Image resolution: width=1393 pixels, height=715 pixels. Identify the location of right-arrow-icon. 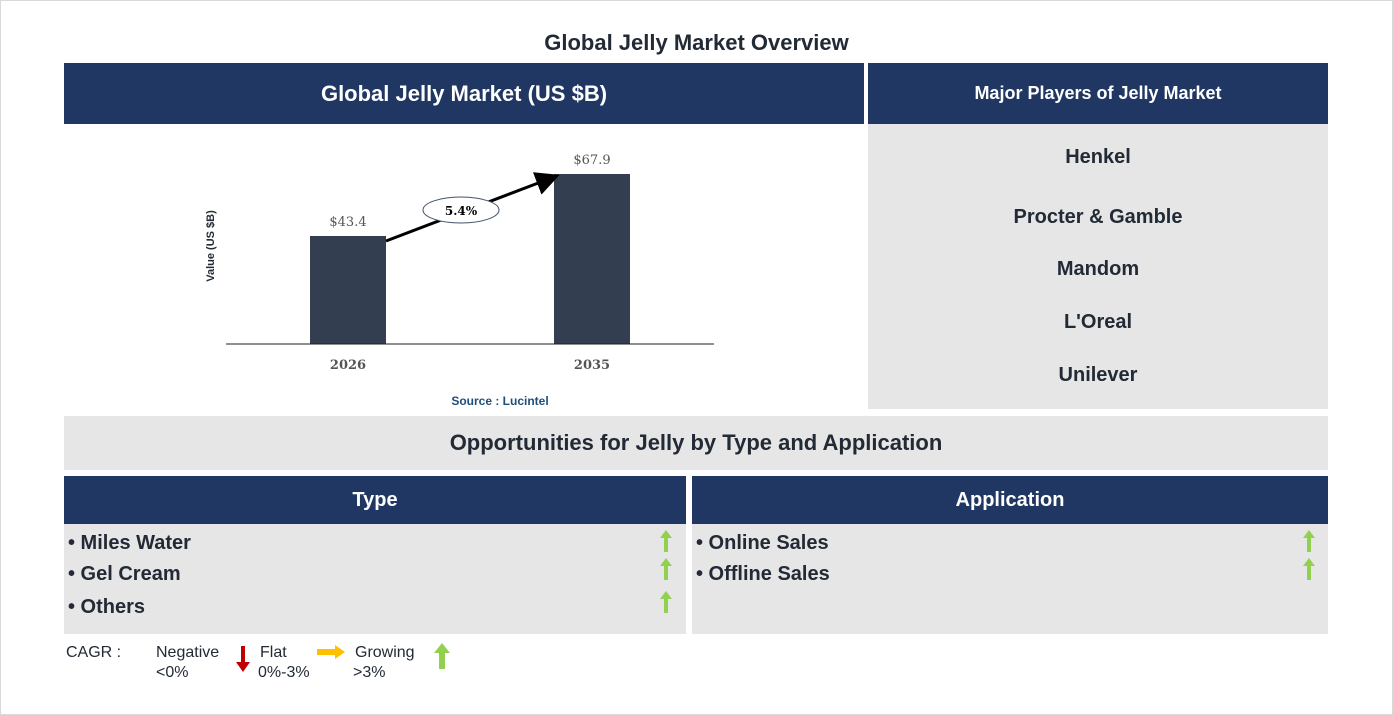
(331, 652).